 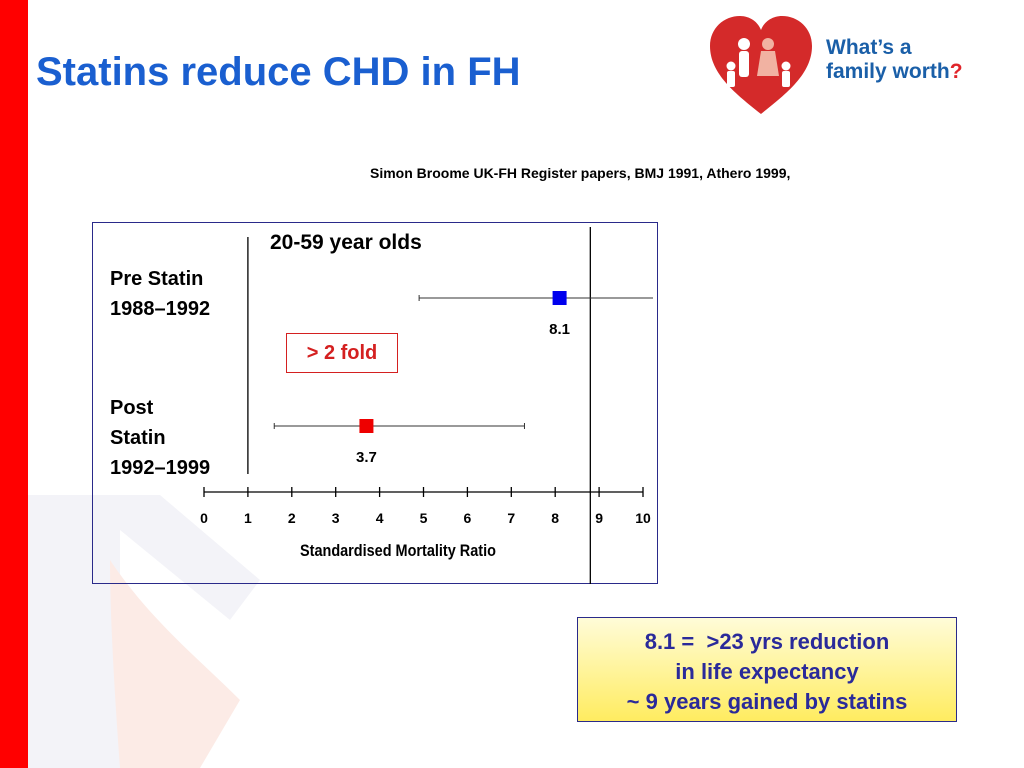 I want to click on x-tick-label: 0, so click(x=204, y=518).